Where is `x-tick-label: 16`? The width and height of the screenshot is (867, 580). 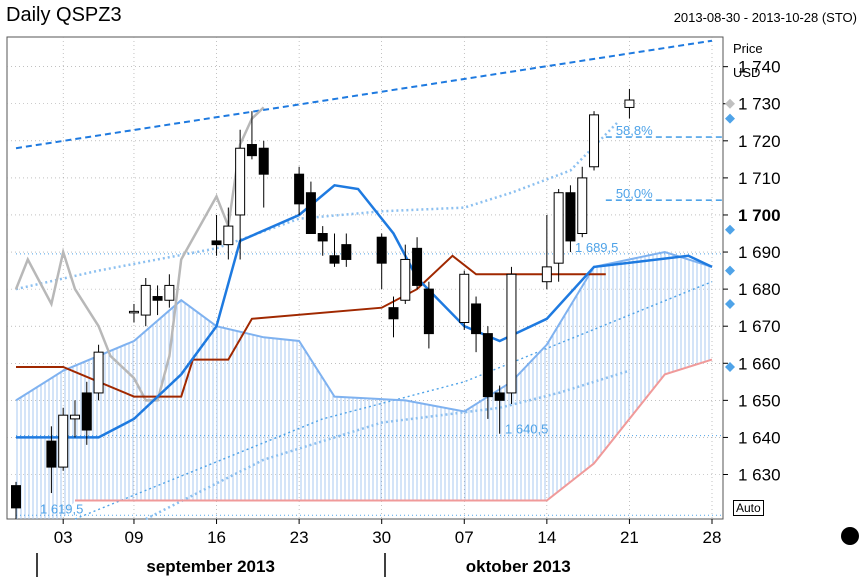
x-tick-label: 16 is located at coordinates (216, 537).